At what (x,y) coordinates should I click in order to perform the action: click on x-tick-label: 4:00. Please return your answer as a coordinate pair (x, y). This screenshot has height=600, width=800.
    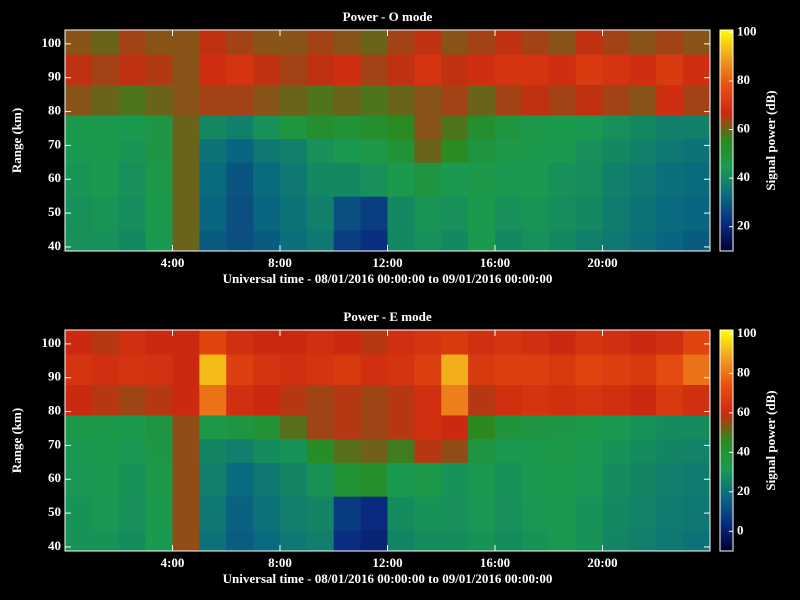
    Looking at the image, I should click on (173, 262).